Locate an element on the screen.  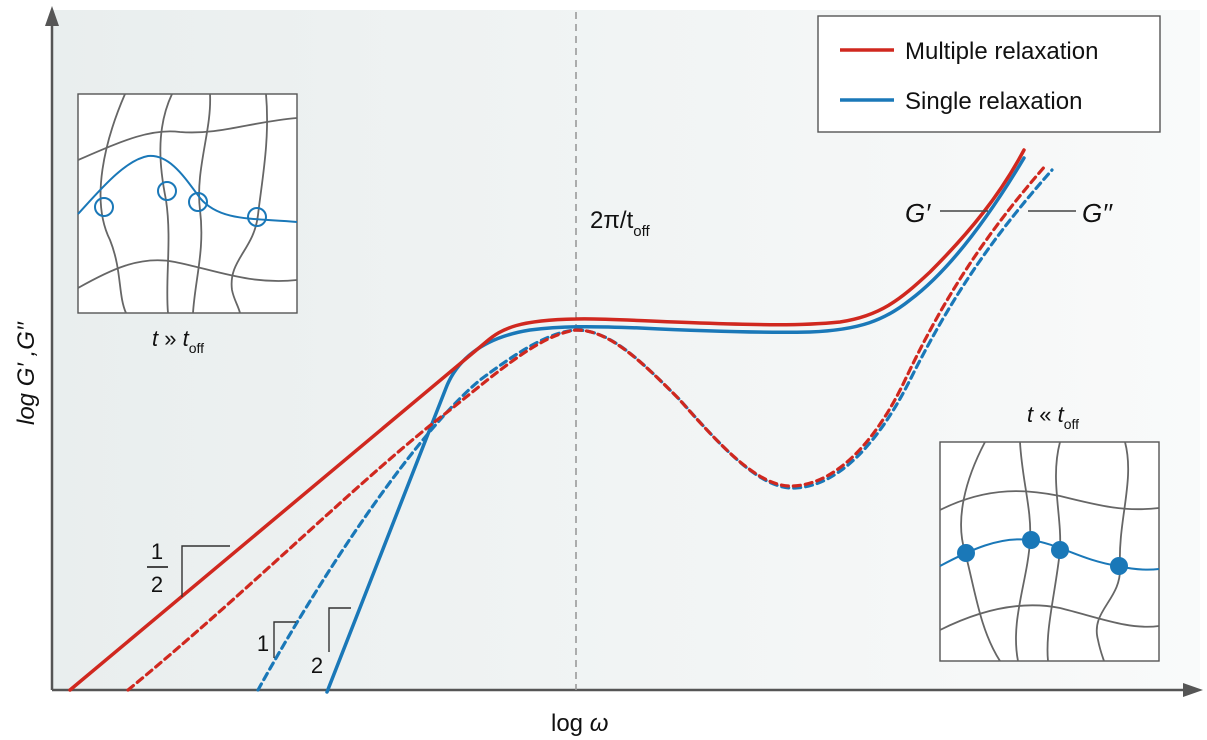
slope-half-bracket is located at coordinates (205, 571).